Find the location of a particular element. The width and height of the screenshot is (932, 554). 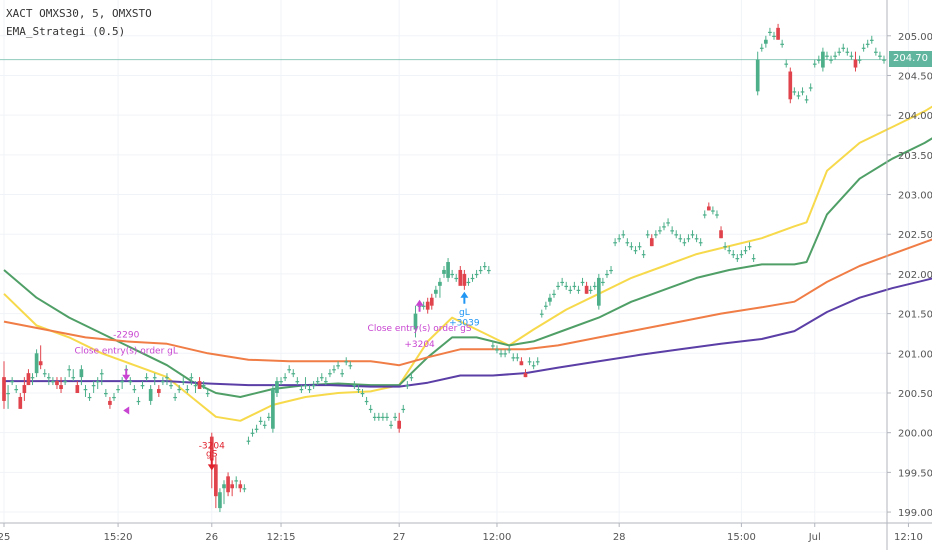

y-tick-label: 204.50 is located at coordinates (915, 76).